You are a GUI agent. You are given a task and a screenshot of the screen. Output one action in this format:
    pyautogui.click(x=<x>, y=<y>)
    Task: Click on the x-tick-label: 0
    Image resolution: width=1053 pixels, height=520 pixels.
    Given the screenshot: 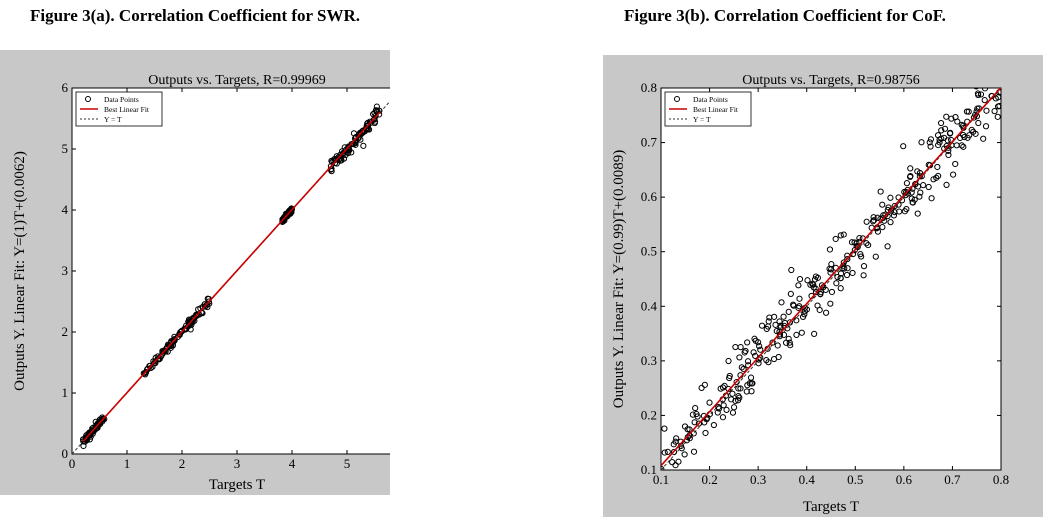 What is the action you would take?
    pyautogui.click(x=72, y=463)
    